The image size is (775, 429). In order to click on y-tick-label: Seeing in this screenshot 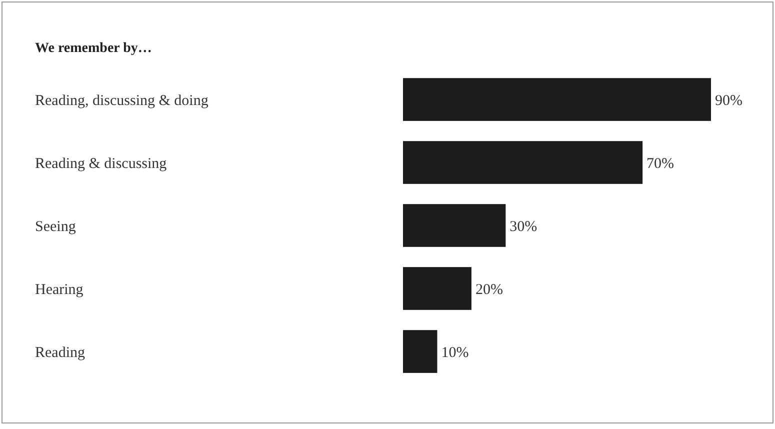, I will do `click(55, 226)`.